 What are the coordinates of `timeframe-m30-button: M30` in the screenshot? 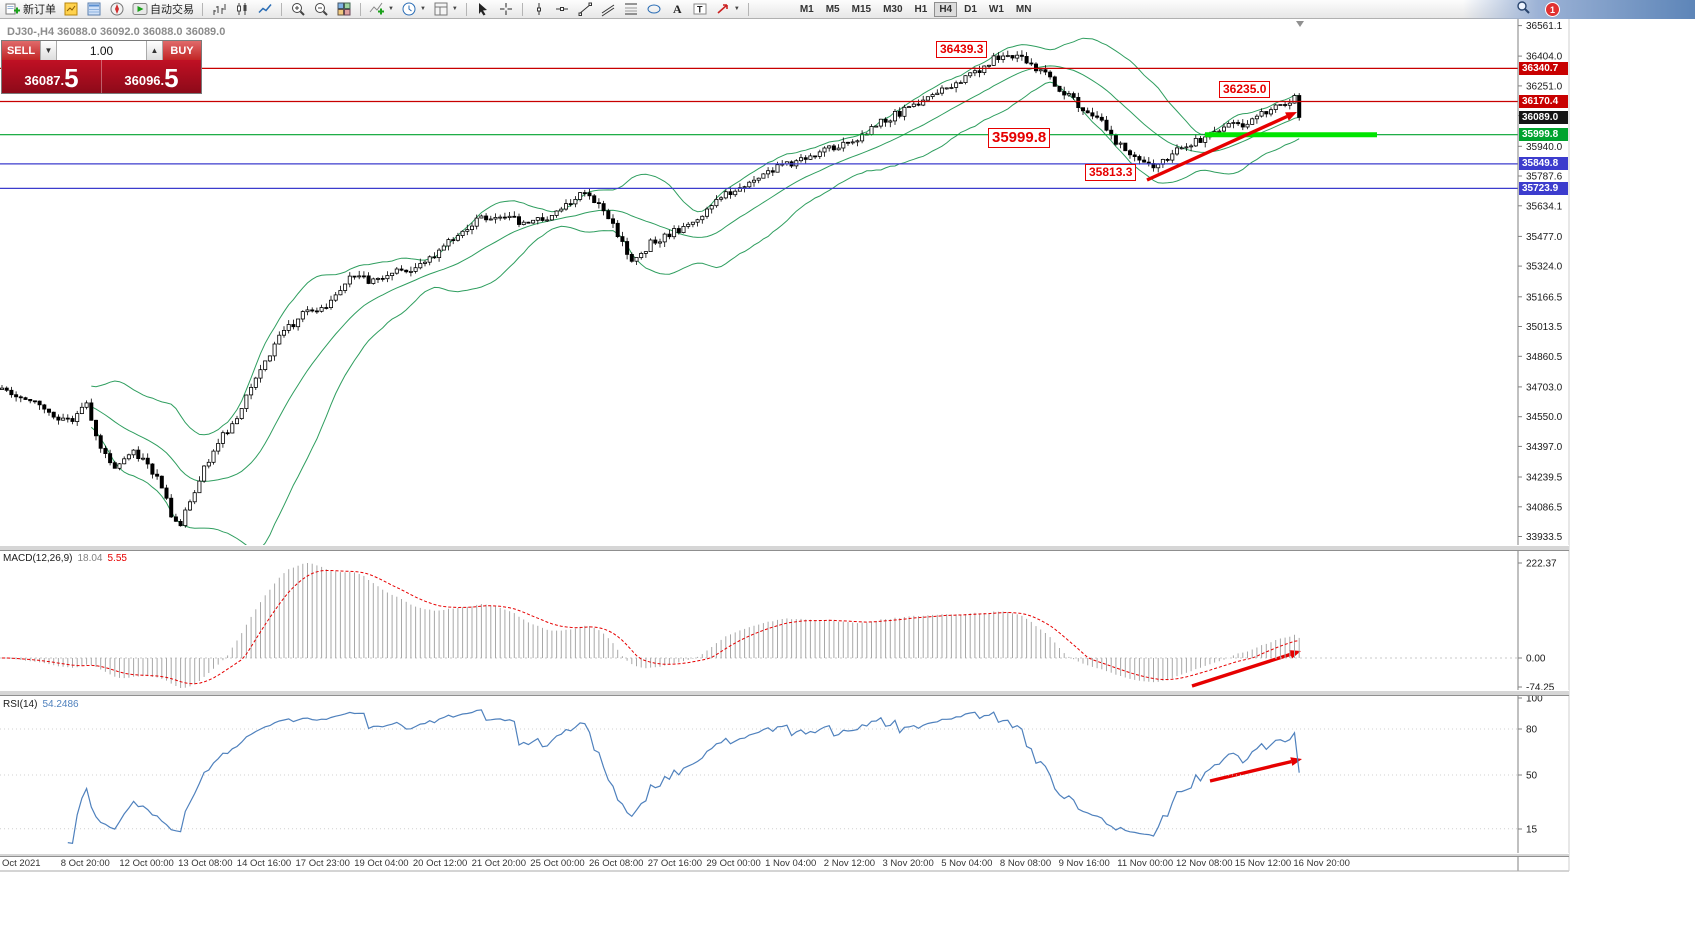 It's located at (892, 9).